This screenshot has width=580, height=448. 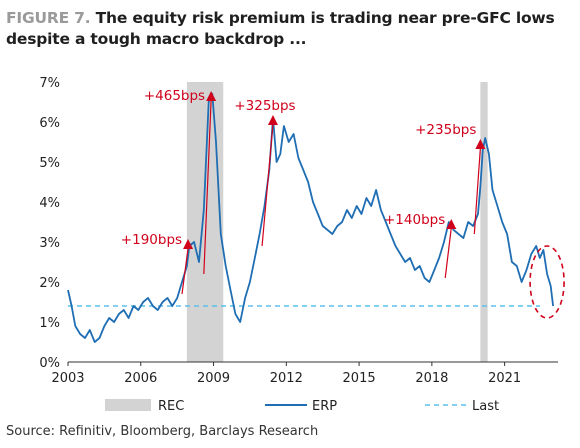 I want to click on annotation-label: +325bps, so click(x=264, y=106).